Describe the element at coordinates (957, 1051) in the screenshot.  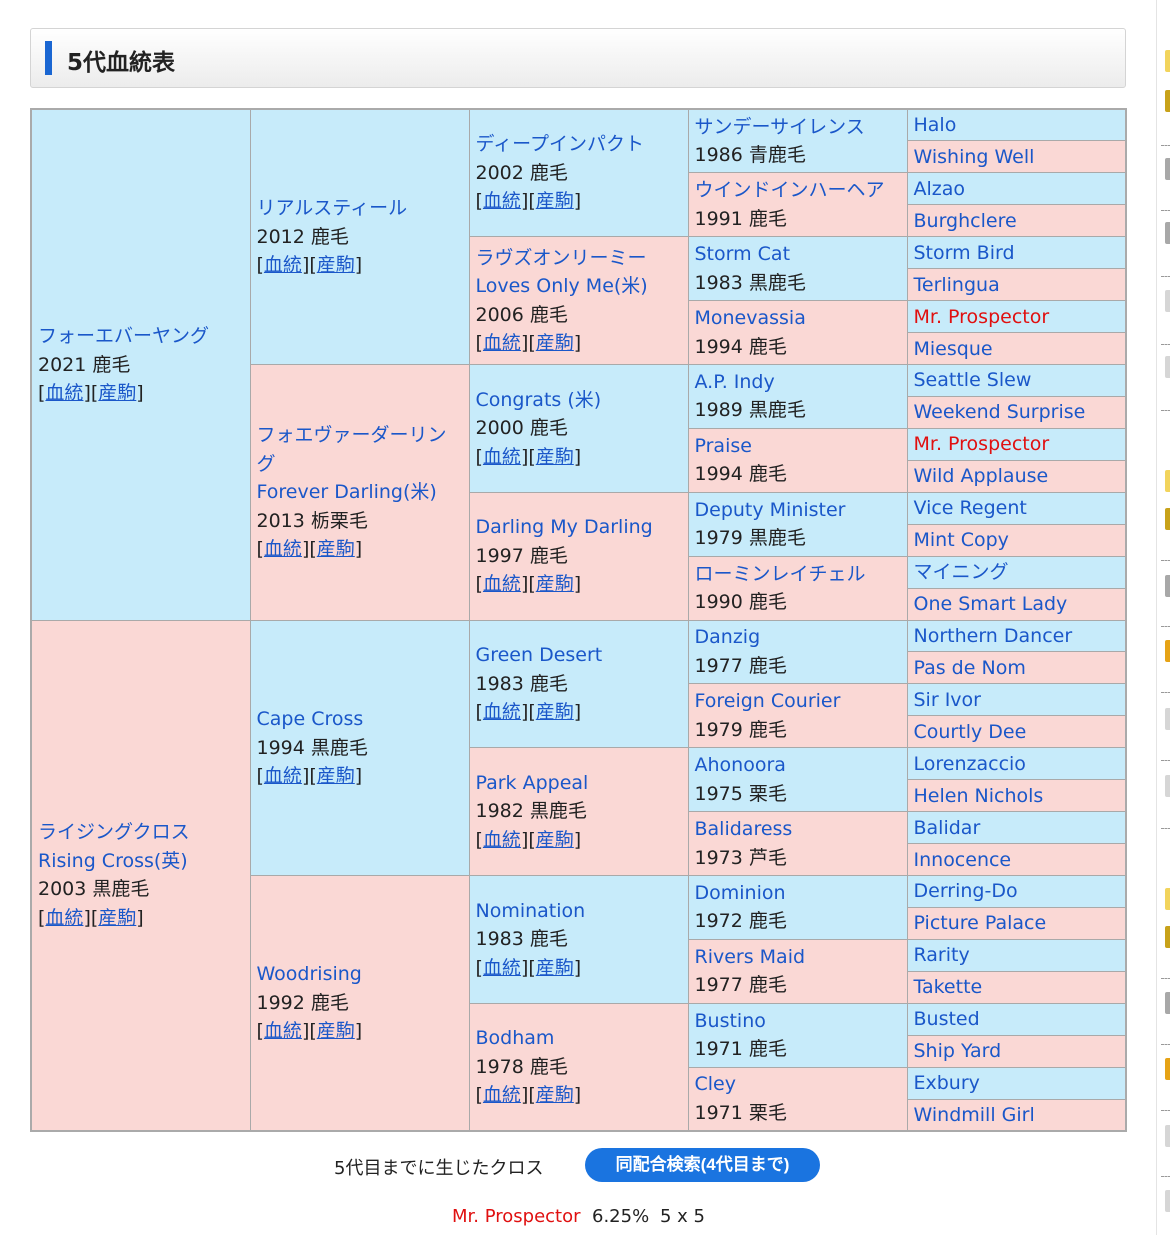
I see `horse-name-link: Ship Yard` at that location.